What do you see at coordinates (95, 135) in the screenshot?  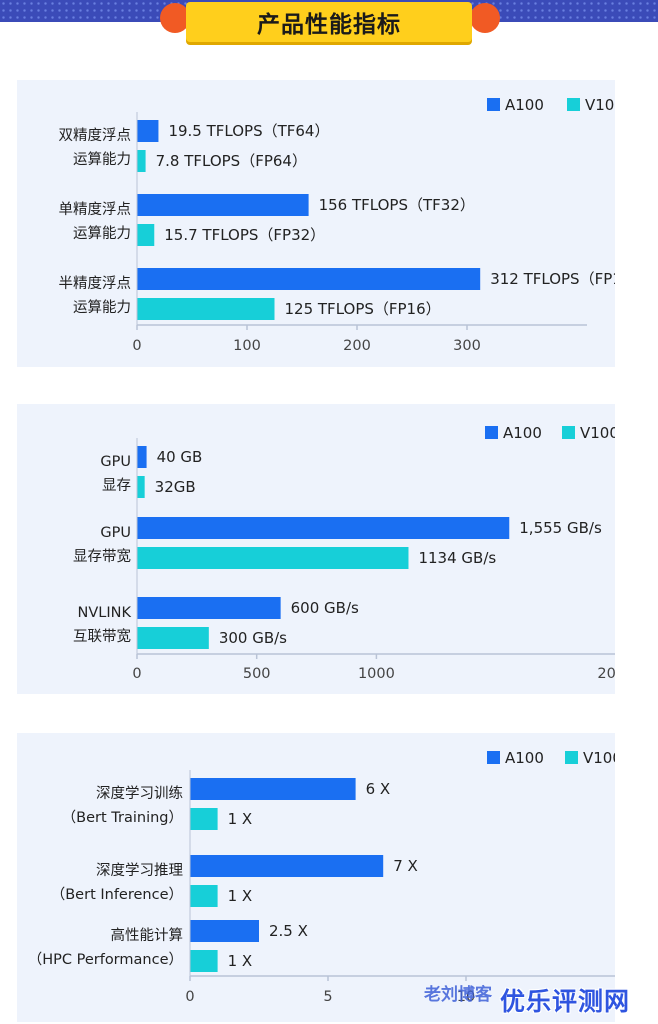 I see `category-label: 双精度浮点` at bounding box center [95, 135].